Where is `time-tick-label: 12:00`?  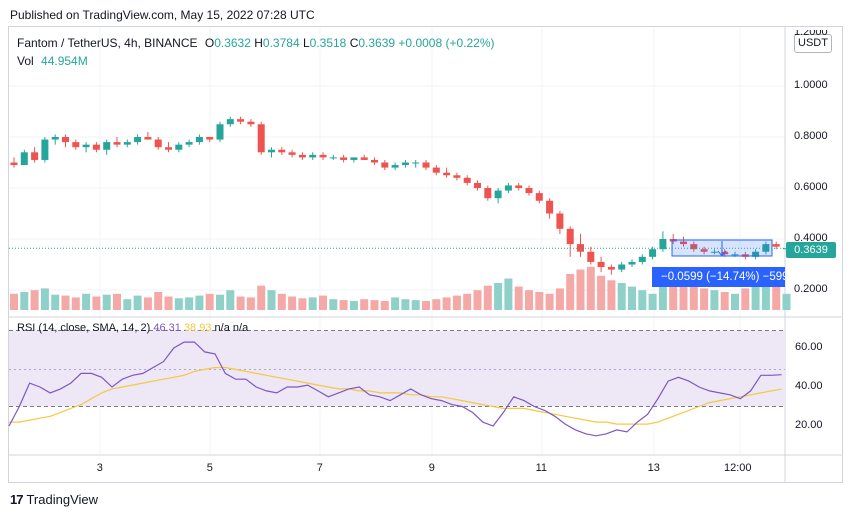
time-tick-label: 12:00 is located at coordinates (738, 468).